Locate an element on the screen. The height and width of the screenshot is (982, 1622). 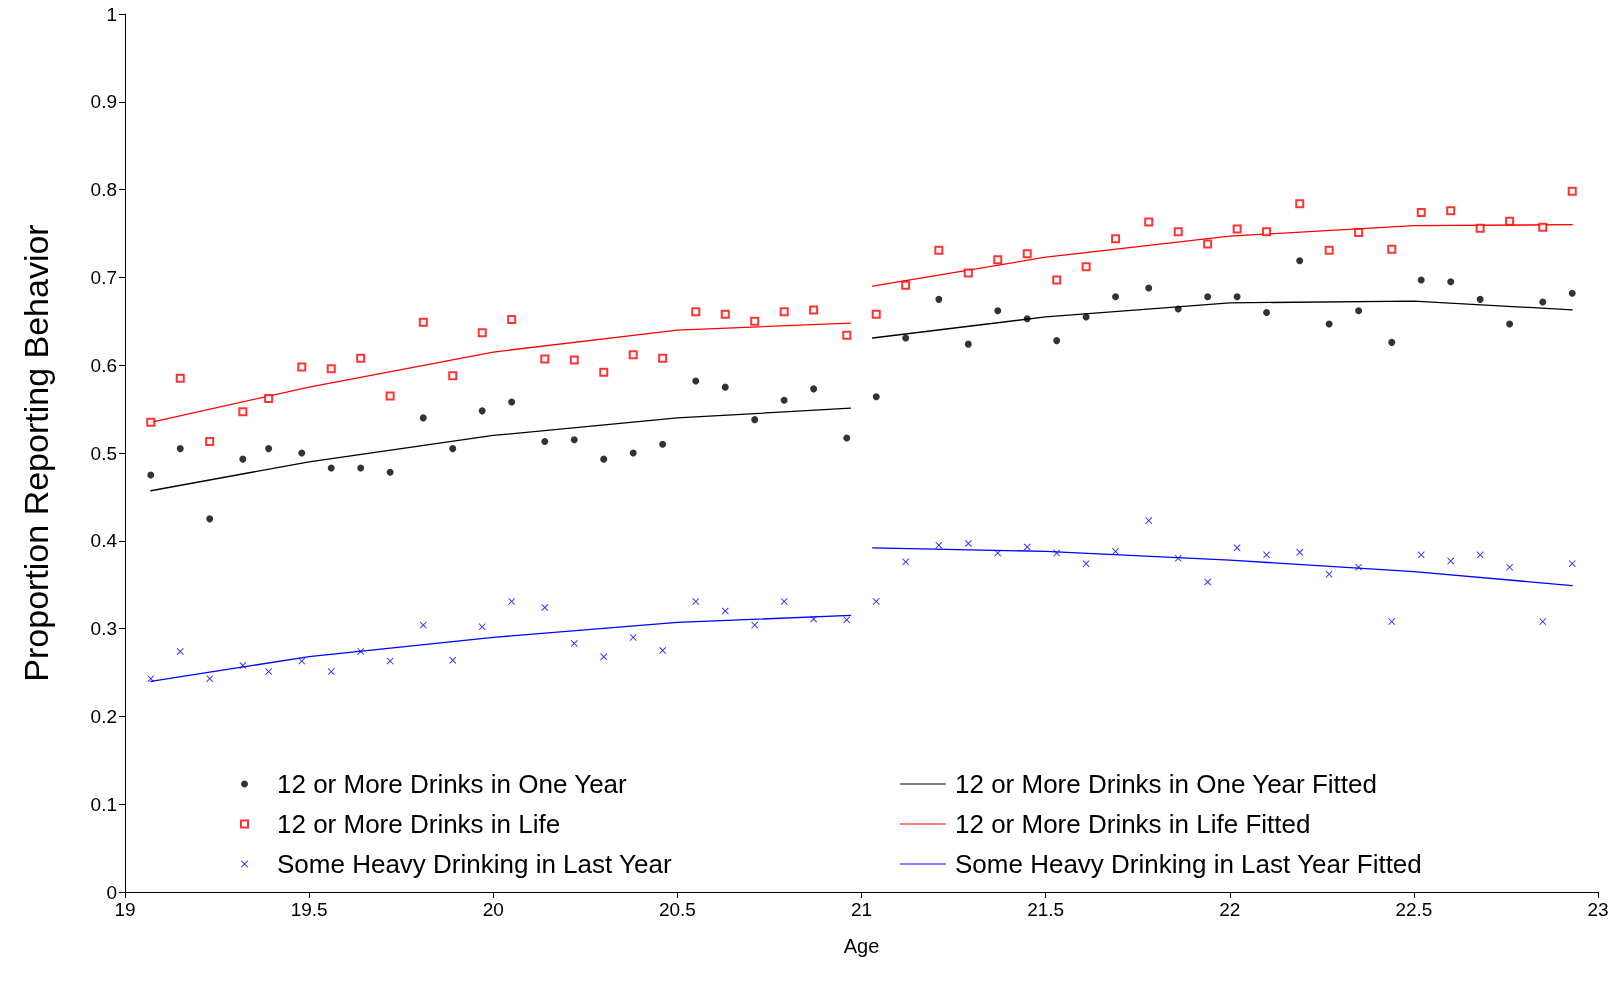
y-tick-label: 1 is located at coordinates (111, 14).